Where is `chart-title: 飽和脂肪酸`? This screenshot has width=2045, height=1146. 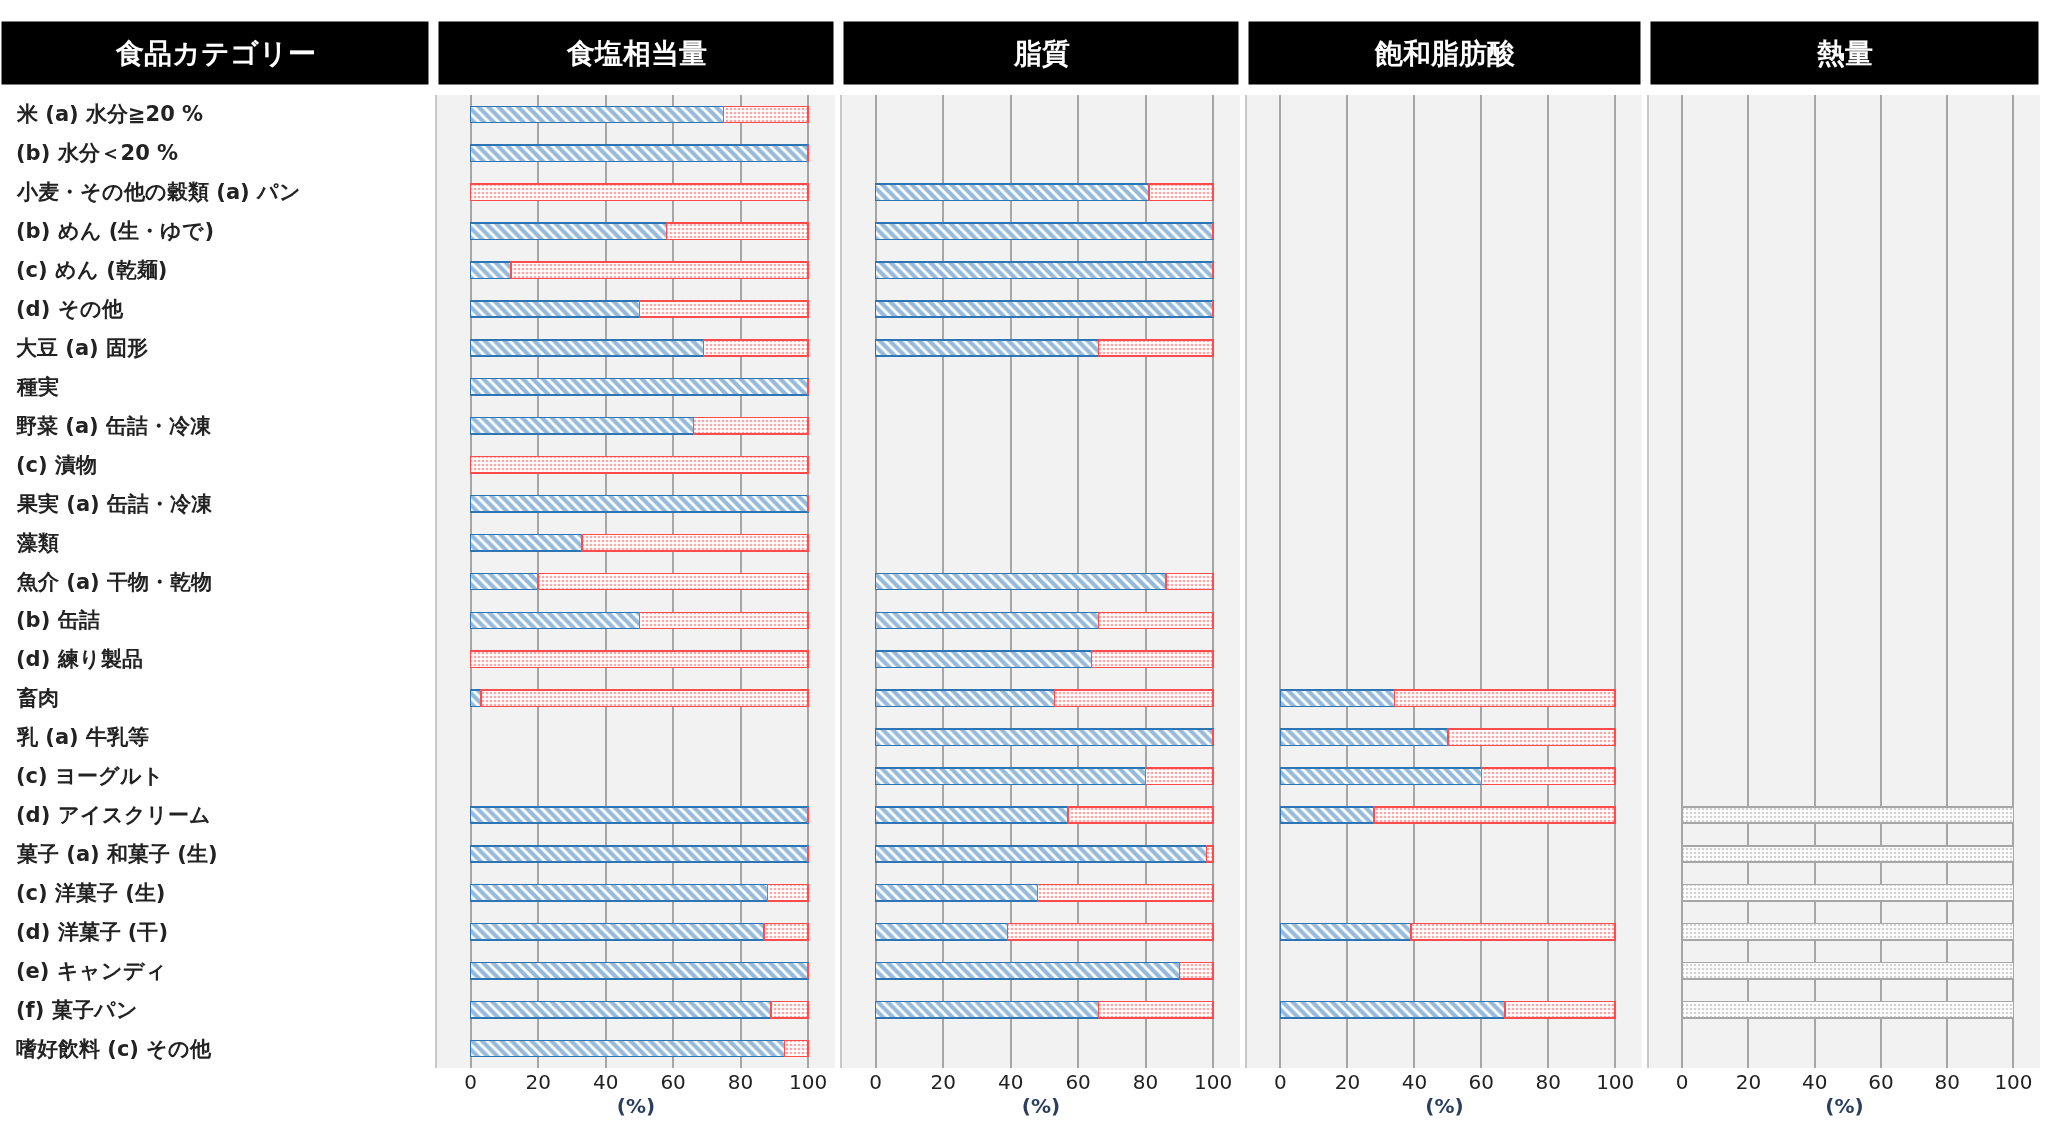
chart-title: 飽和脂肪酸 is located at coordinates (1444, 53).